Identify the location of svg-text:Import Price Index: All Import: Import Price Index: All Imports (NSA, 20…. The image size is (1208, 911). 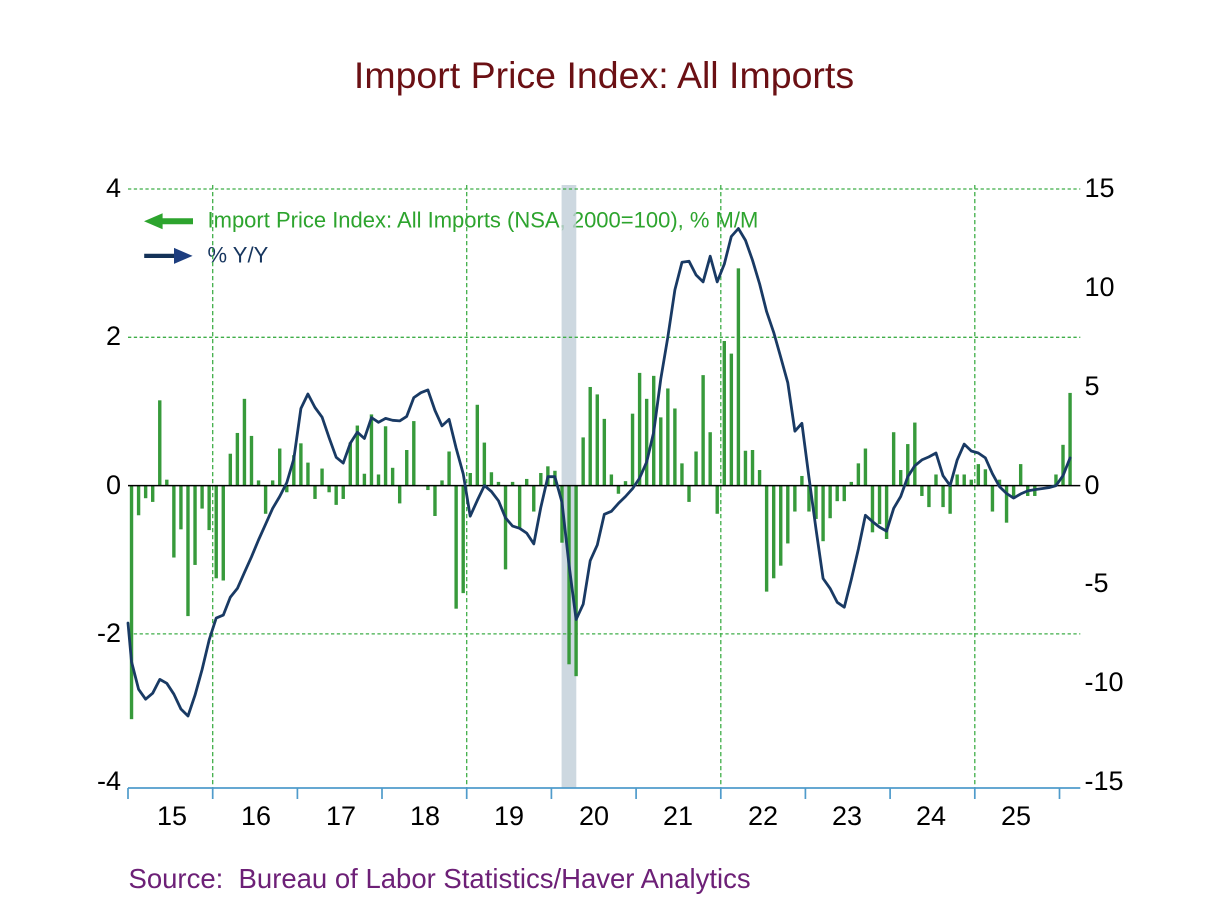
(483, 220).